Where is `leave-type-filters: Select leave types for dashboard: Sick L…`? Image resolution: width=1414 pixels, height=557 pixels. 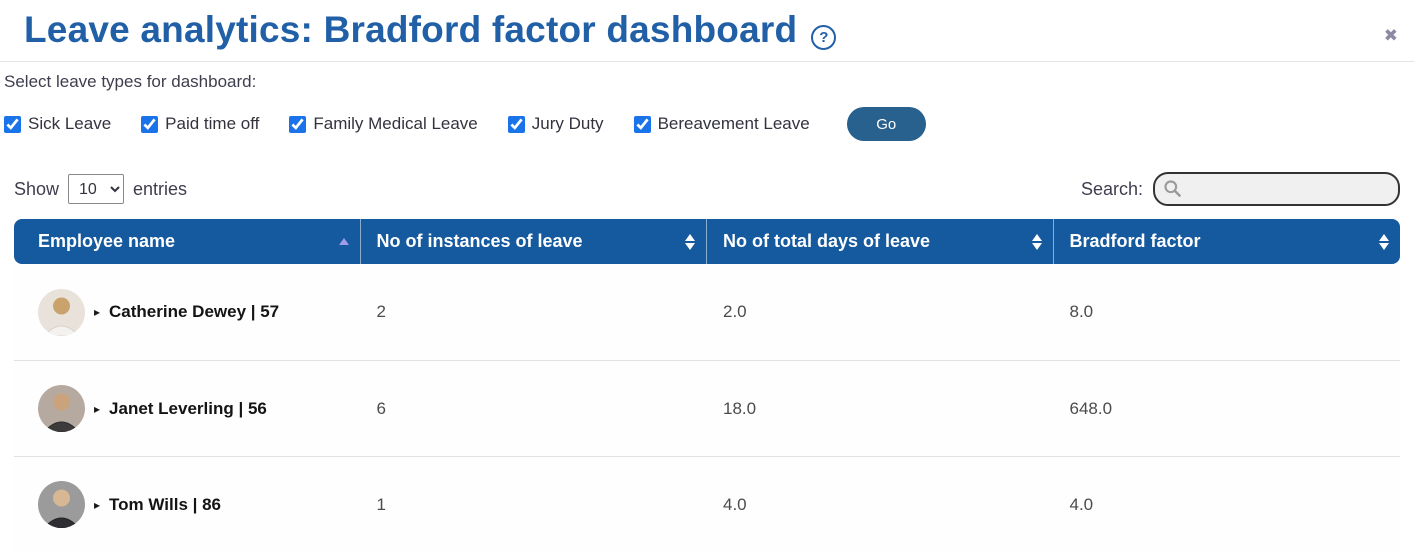
leave-type-filters: Select leave types for dashboard: Sick L… is located at coordinates (707, 101).